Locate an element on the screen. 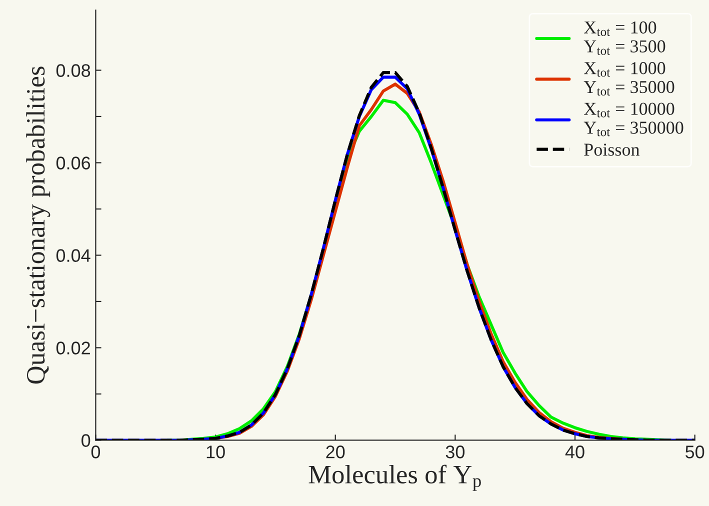 Image resolution: width=709 pixels, height=506 pixels. legend-label: X$_{tot}$ = 1000 Y$_{tot}$ = 35000 is located at coordinates (629, 79).